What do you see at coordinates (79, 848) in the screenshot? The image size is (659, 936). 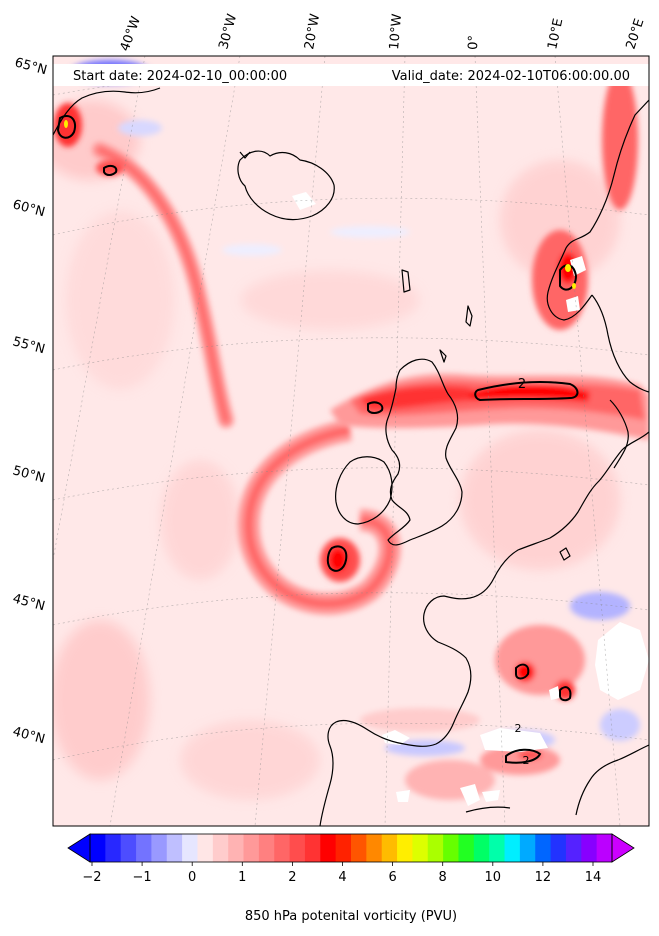 I see `colorbar-extend-low` at bounding box center [79, 848].